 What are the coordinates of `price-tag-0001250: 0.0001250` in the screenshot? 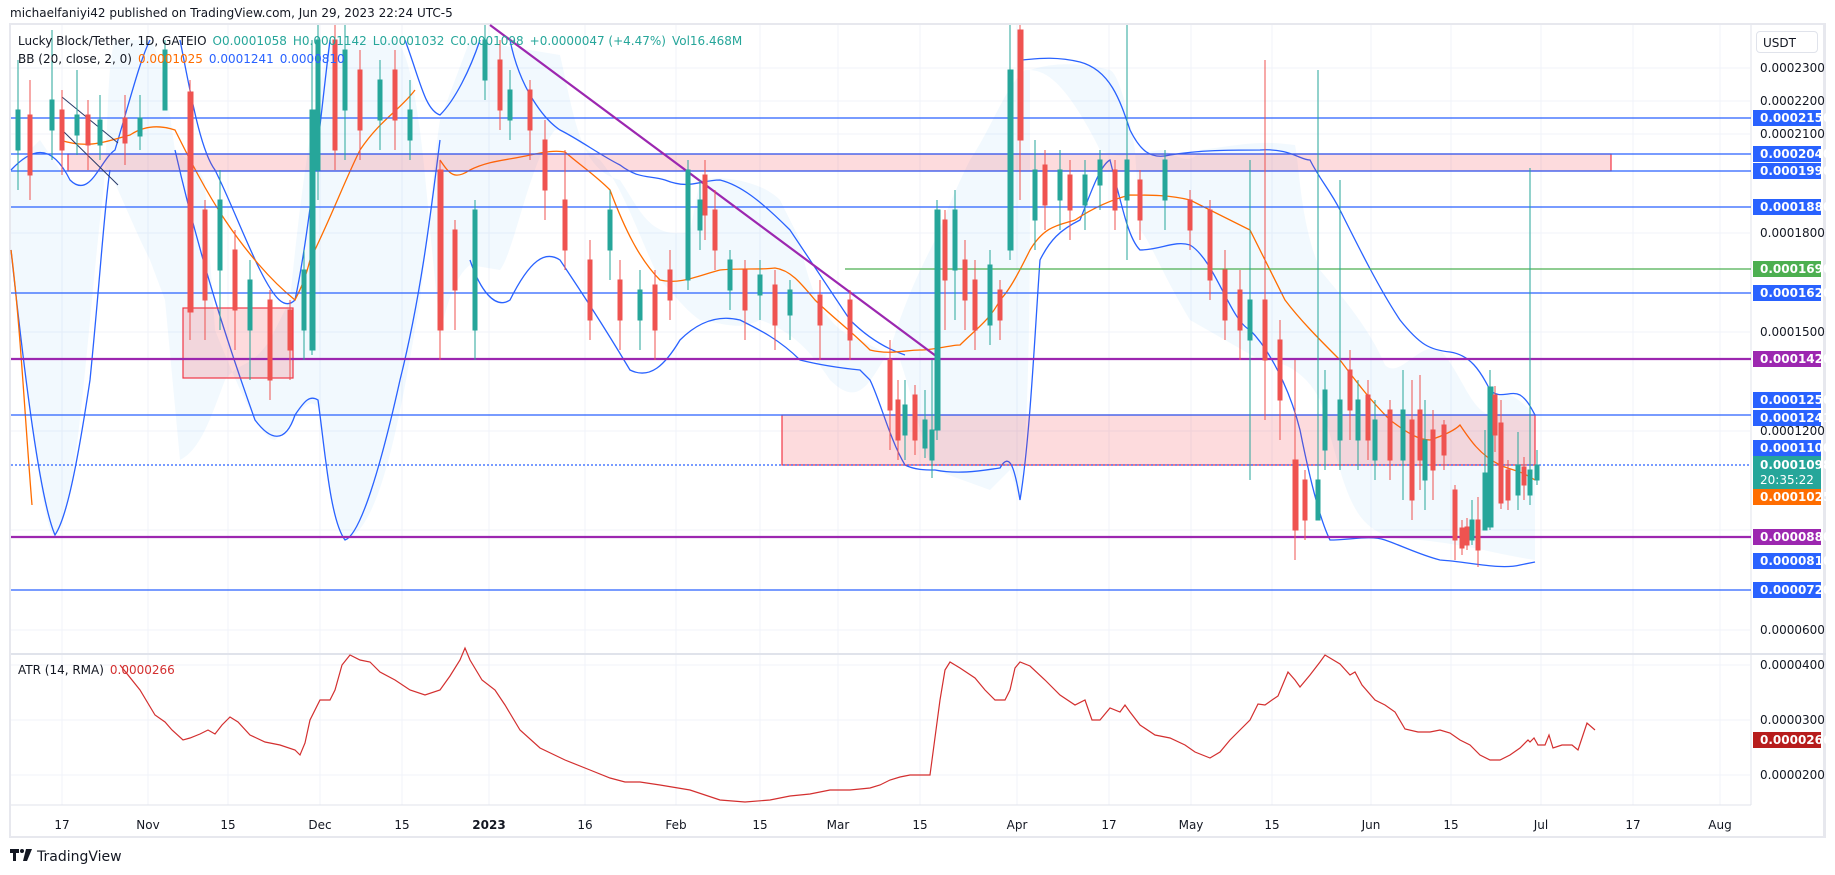 It's located at (1792, 400).